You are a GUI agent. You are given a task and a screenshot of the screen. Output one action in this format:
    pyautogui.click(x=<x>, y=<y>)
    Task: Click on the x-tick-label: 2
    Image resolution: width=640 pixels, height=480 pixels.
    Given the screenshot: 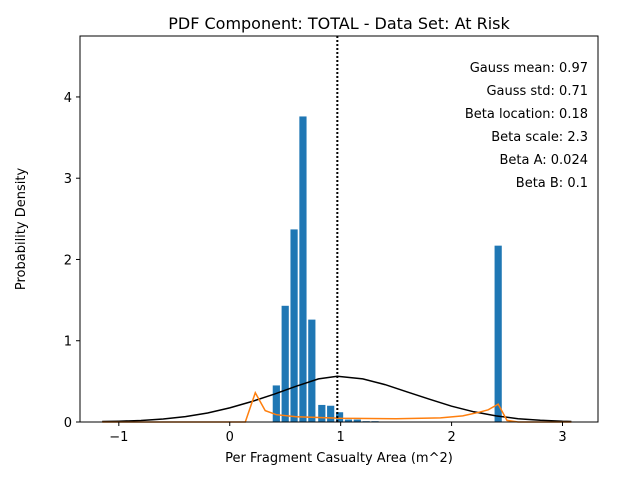 What is the action you would take?
    pyautogui.click(x=451, y=437)
    